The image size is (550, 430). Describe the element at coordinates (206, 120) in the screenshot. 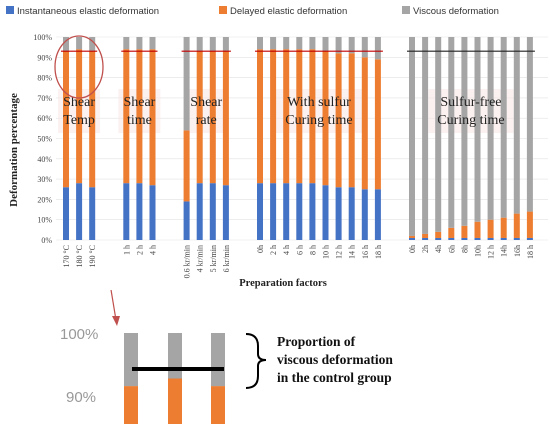

I see `group-title: rate` at that location.